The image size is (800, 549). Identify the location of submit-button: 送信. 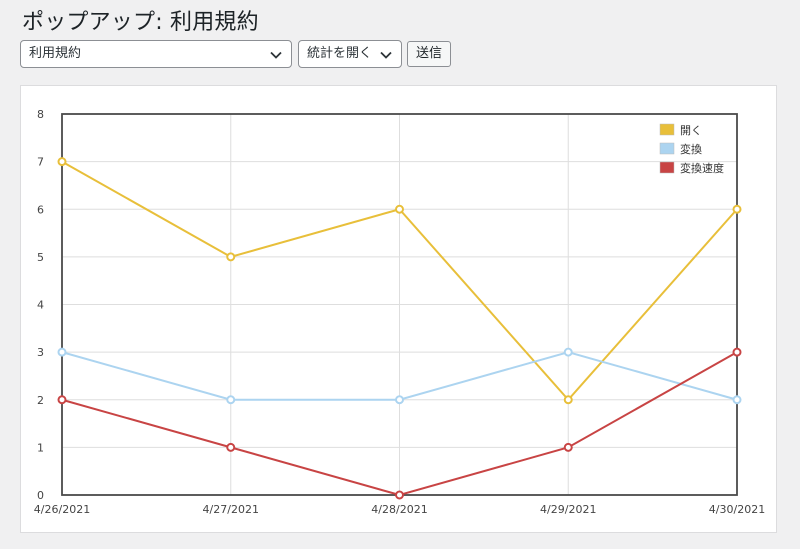
(429, 54).